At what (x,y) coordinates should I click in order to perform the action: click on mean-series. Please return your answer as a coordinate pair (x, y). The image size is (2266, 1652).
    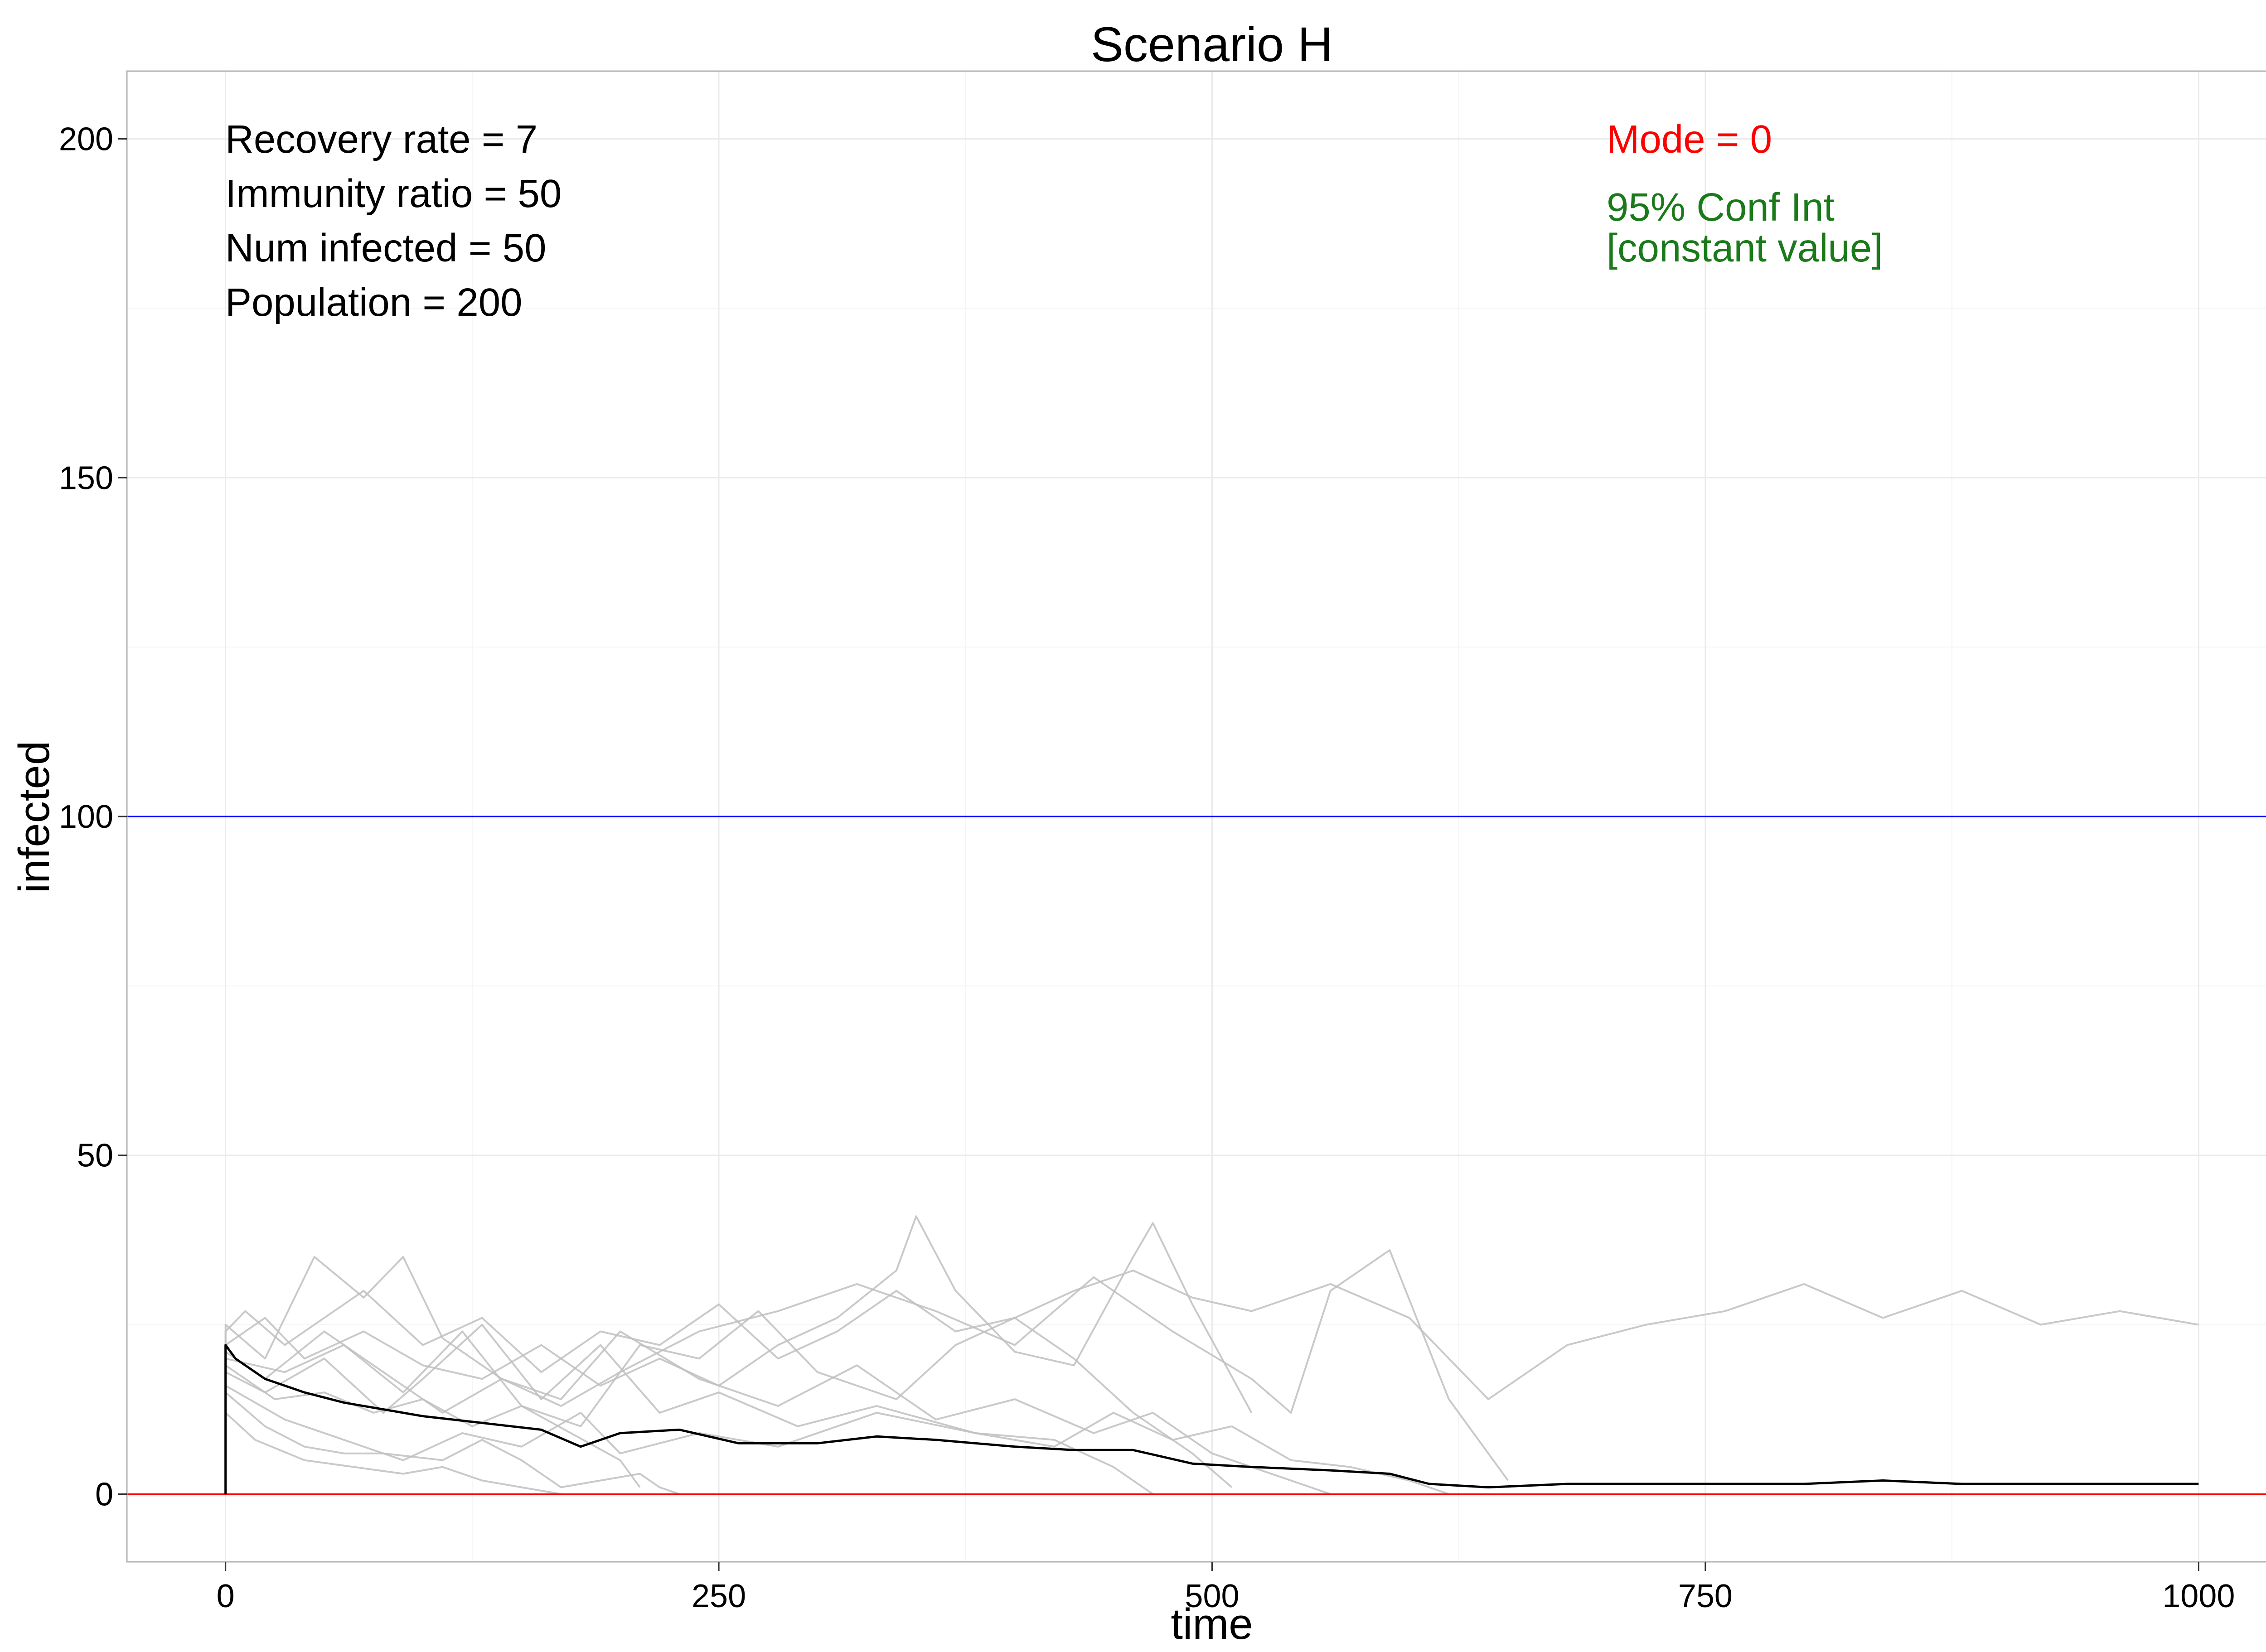
    Looking at the image, I should click on (1211, 1419).